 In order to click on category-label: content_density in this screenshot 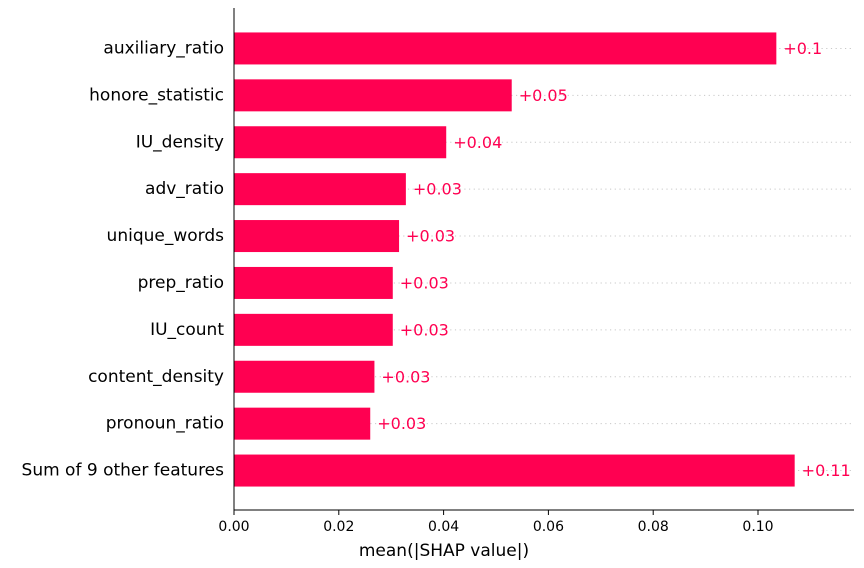, I will do `click(156, 377)`.